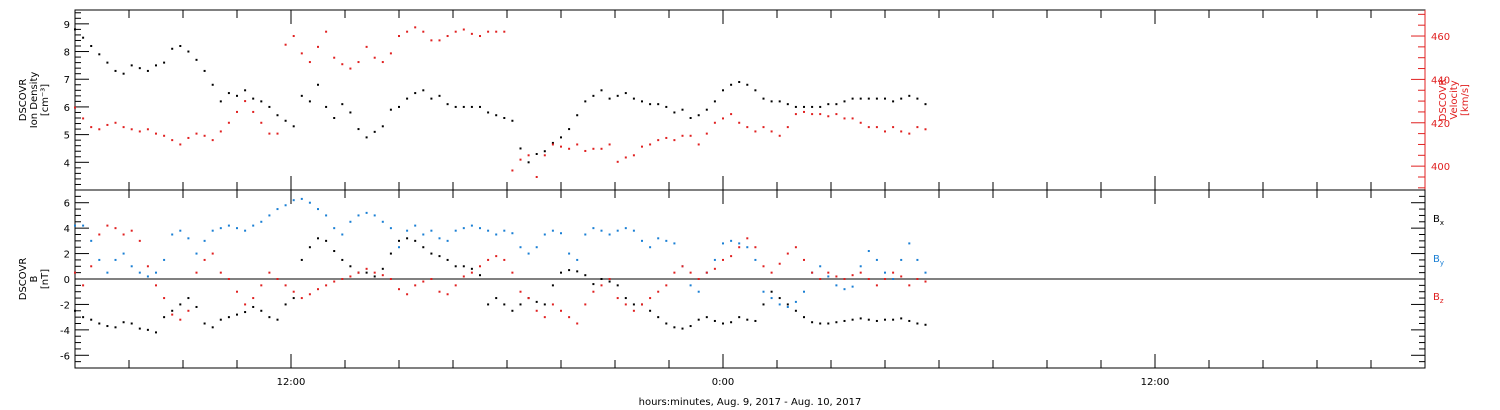 The image size is (1500, 410). What do you see at coordinates (1442, 223) in the screenshot?
I see `legend-subscript: x` at bounding box center [1442, 223].